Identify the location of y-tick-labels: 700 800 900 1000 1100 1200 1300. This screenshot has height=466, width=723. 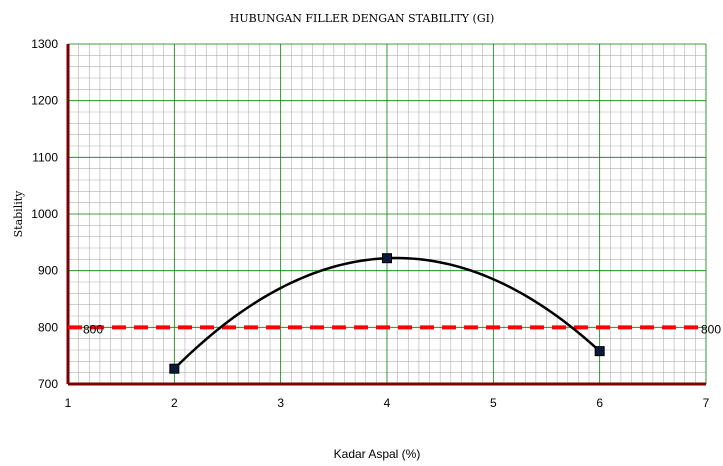
(44, 214).